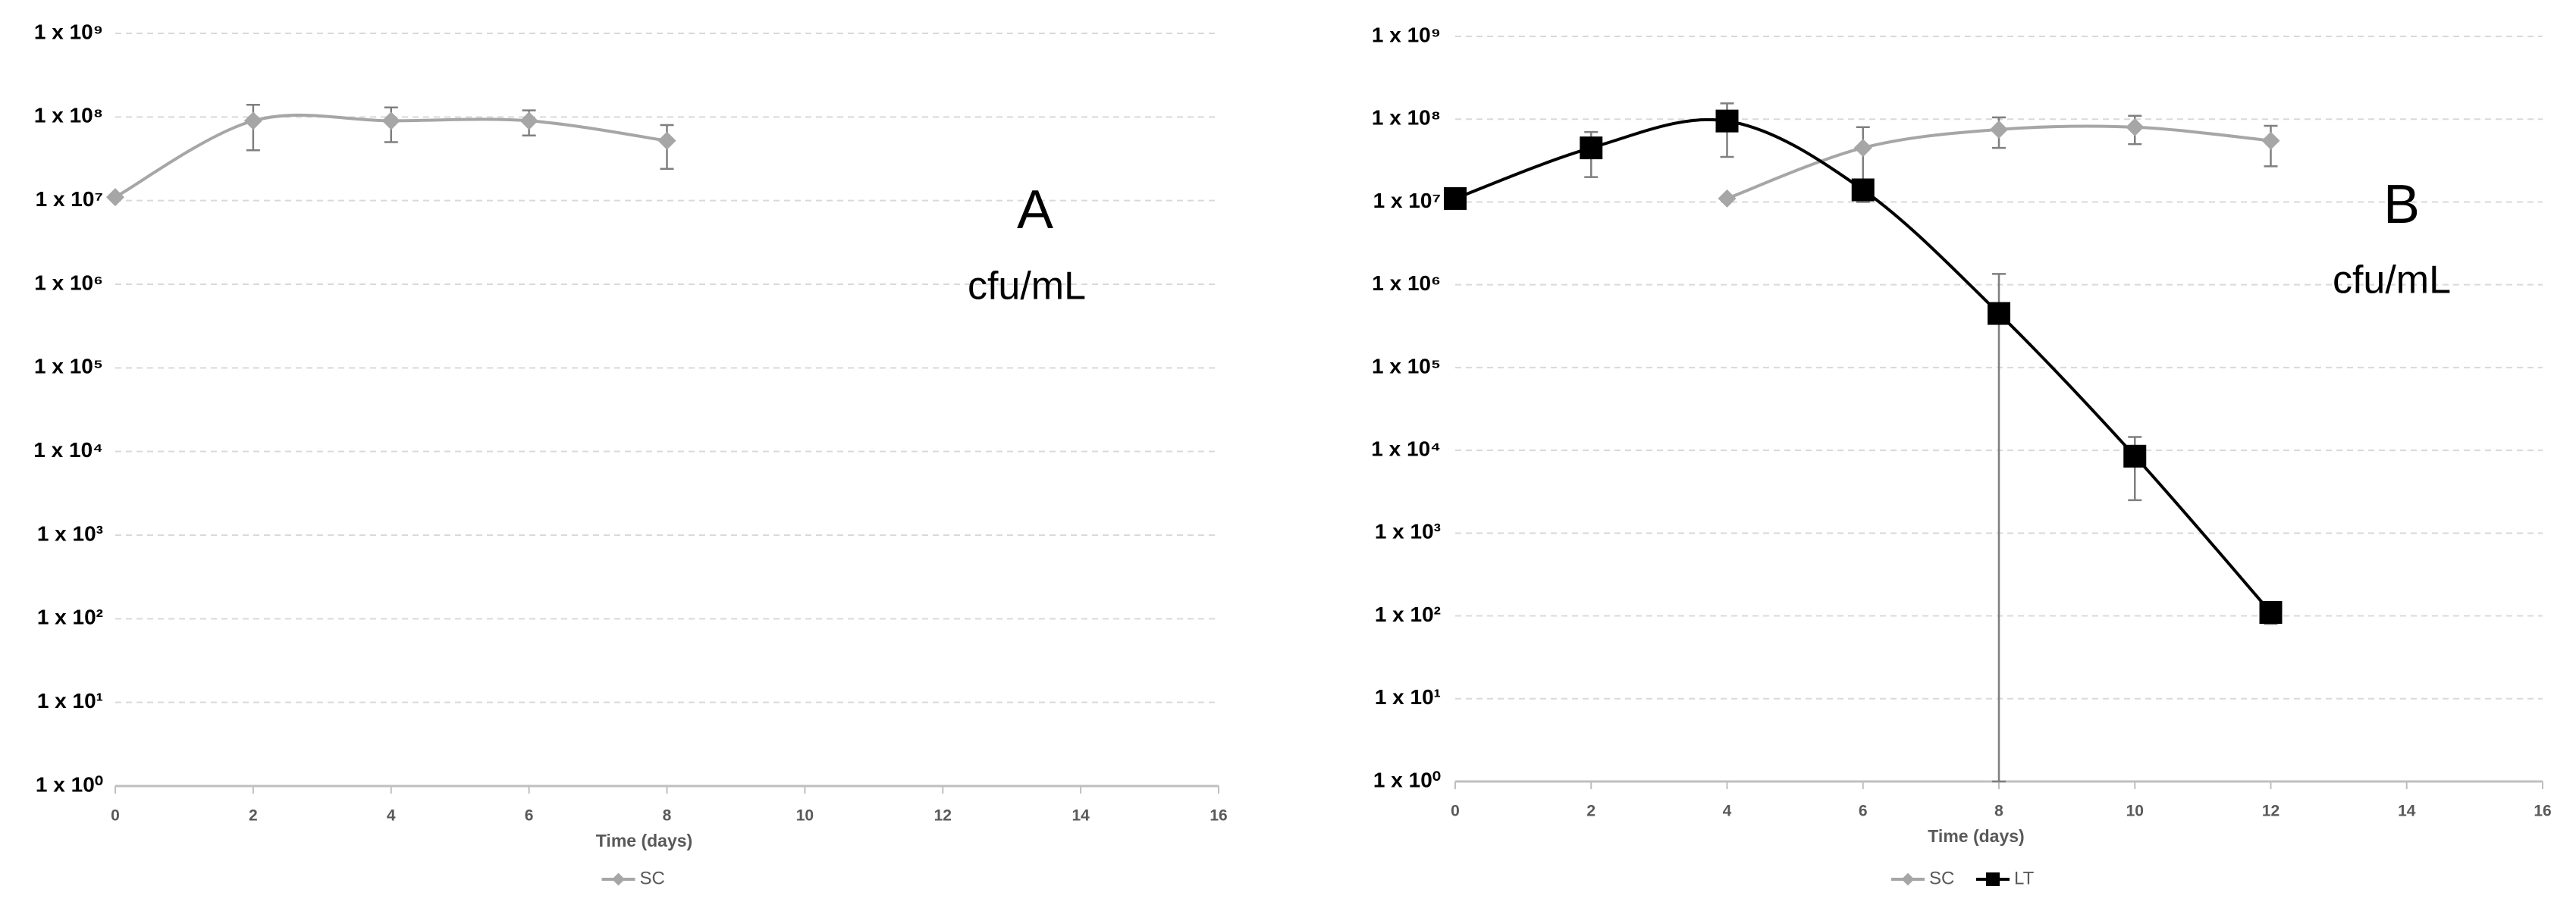 The width and height of the screenshot is (2576, 902). Describe the element at coordinates (1999, 528) in the screenshot. I see `error-bar` at that location.